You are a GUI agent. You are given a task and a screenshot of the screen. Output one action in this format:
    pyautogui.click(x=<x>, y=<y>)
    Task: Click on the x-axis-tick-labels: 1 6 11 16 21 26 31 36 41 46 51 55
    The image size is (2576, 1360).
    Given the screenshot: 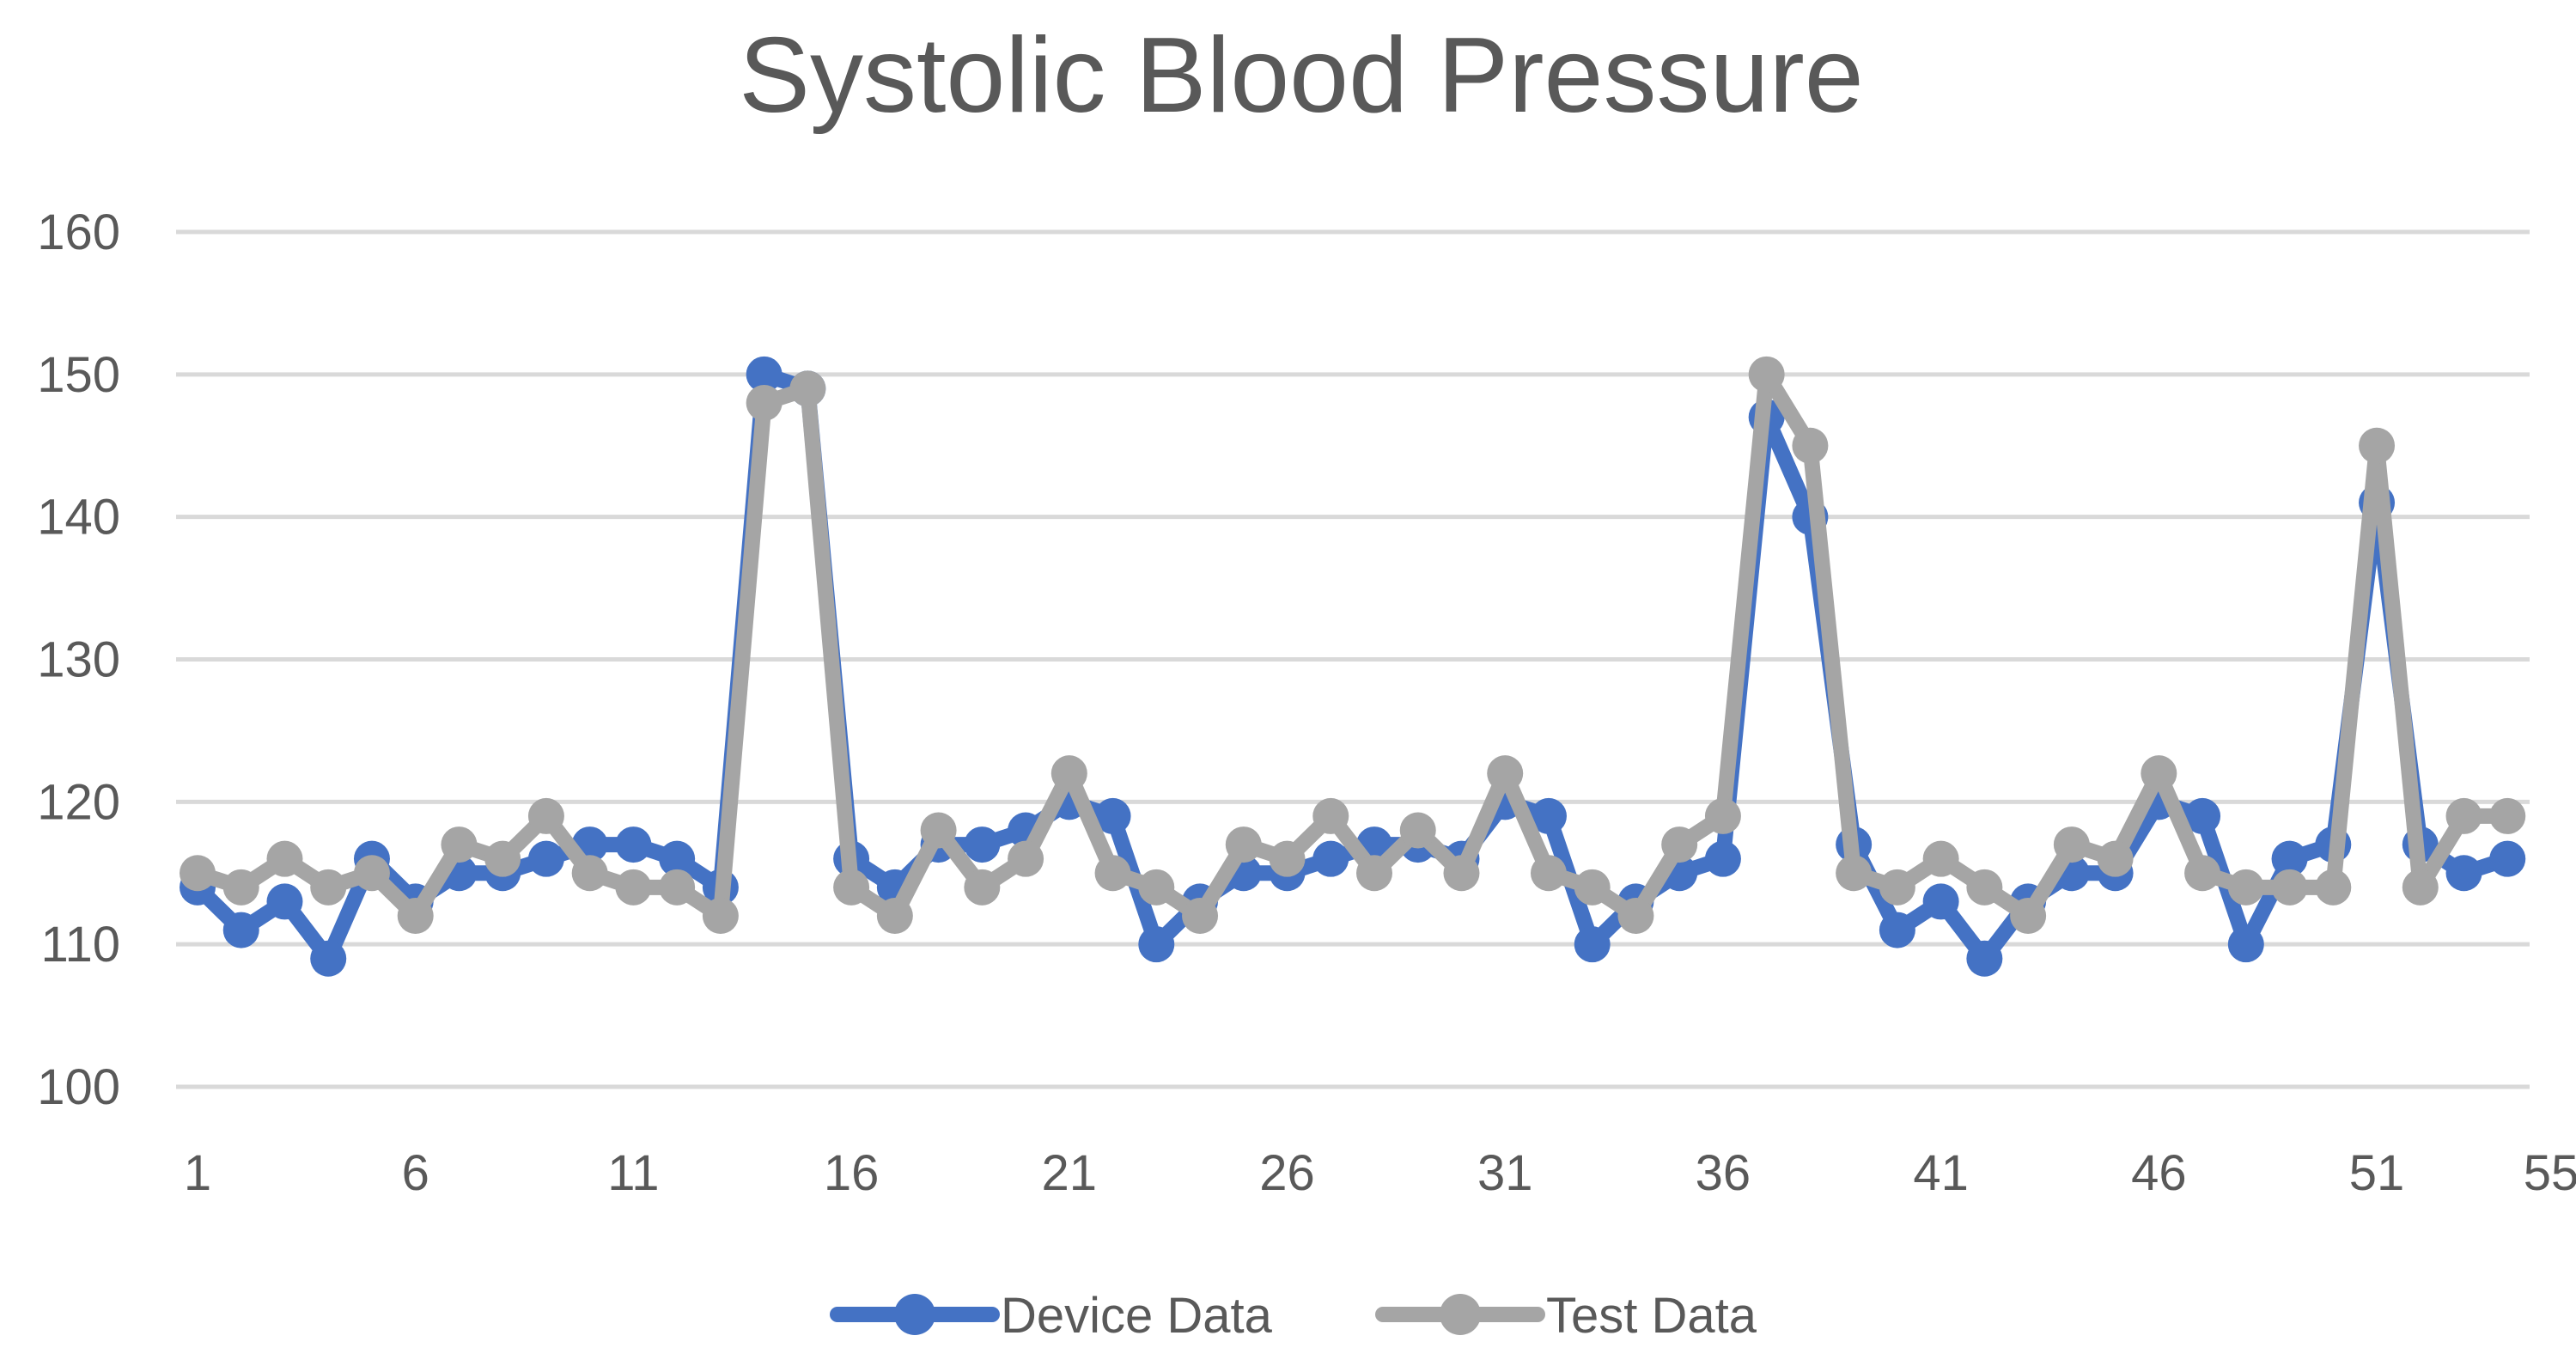 What is the action you would take?
    pyautogui.click(x=1380, y=1173)
    